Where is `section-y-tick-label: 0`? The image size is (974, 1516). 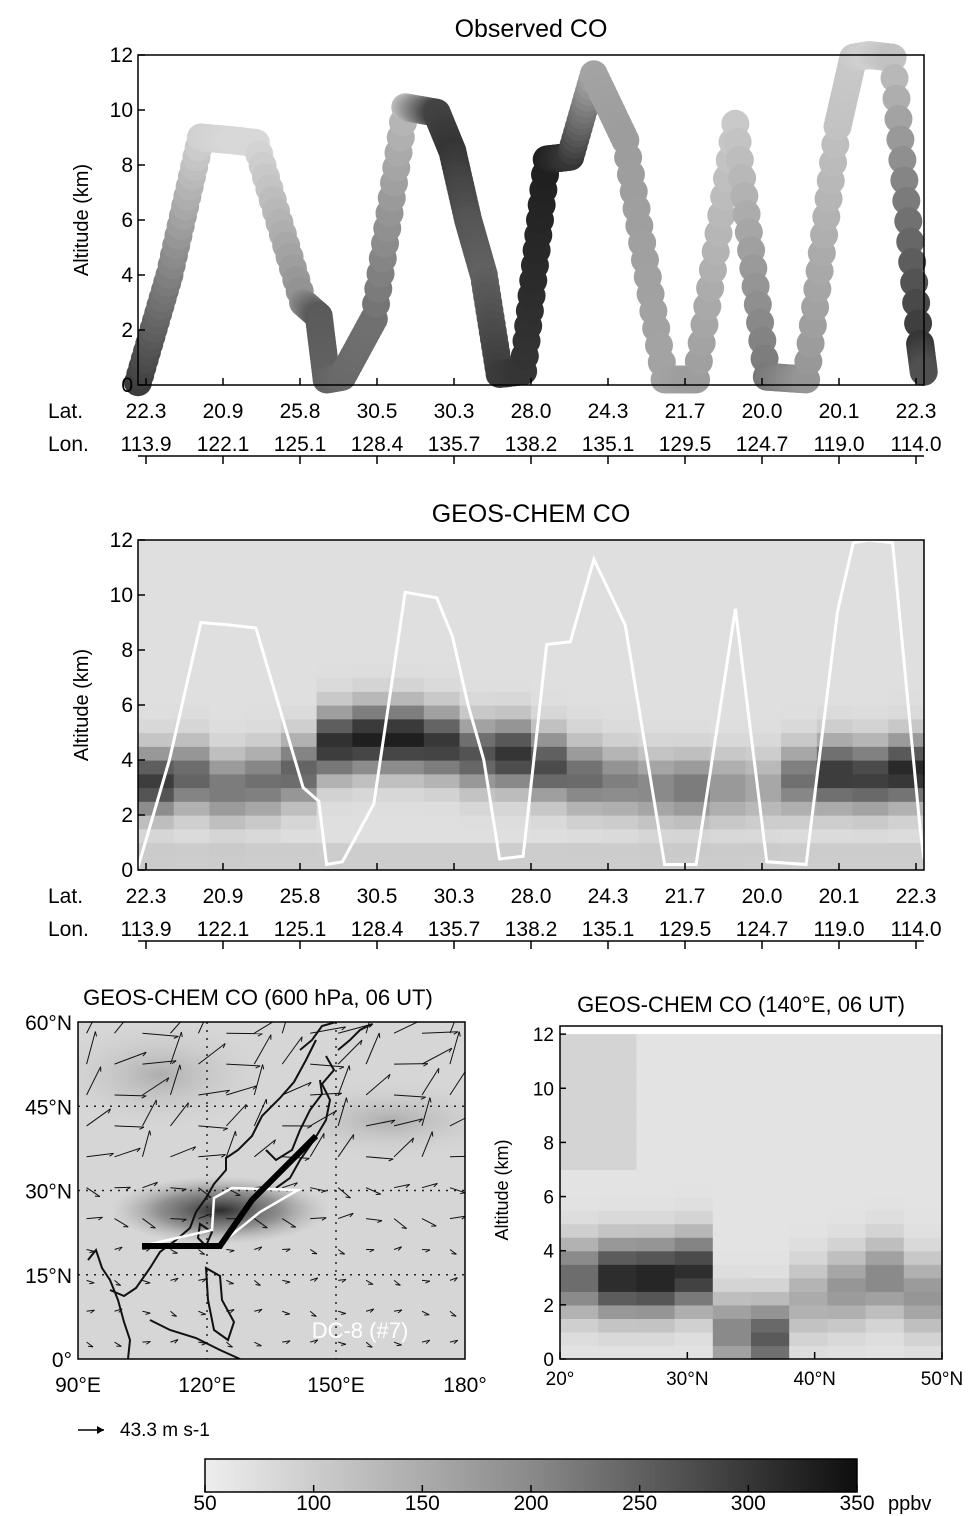 section-y-tick-label: 0 is located at coordinates (548, 1360).